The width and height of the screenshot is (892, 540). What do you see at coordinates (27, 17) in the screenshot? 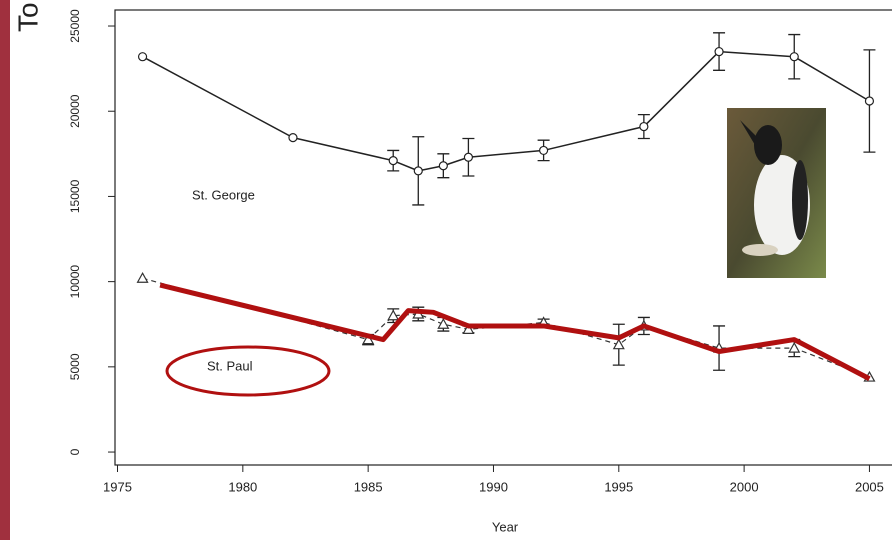
I see `y-axis-title: To` at bounding box center [27, 17].